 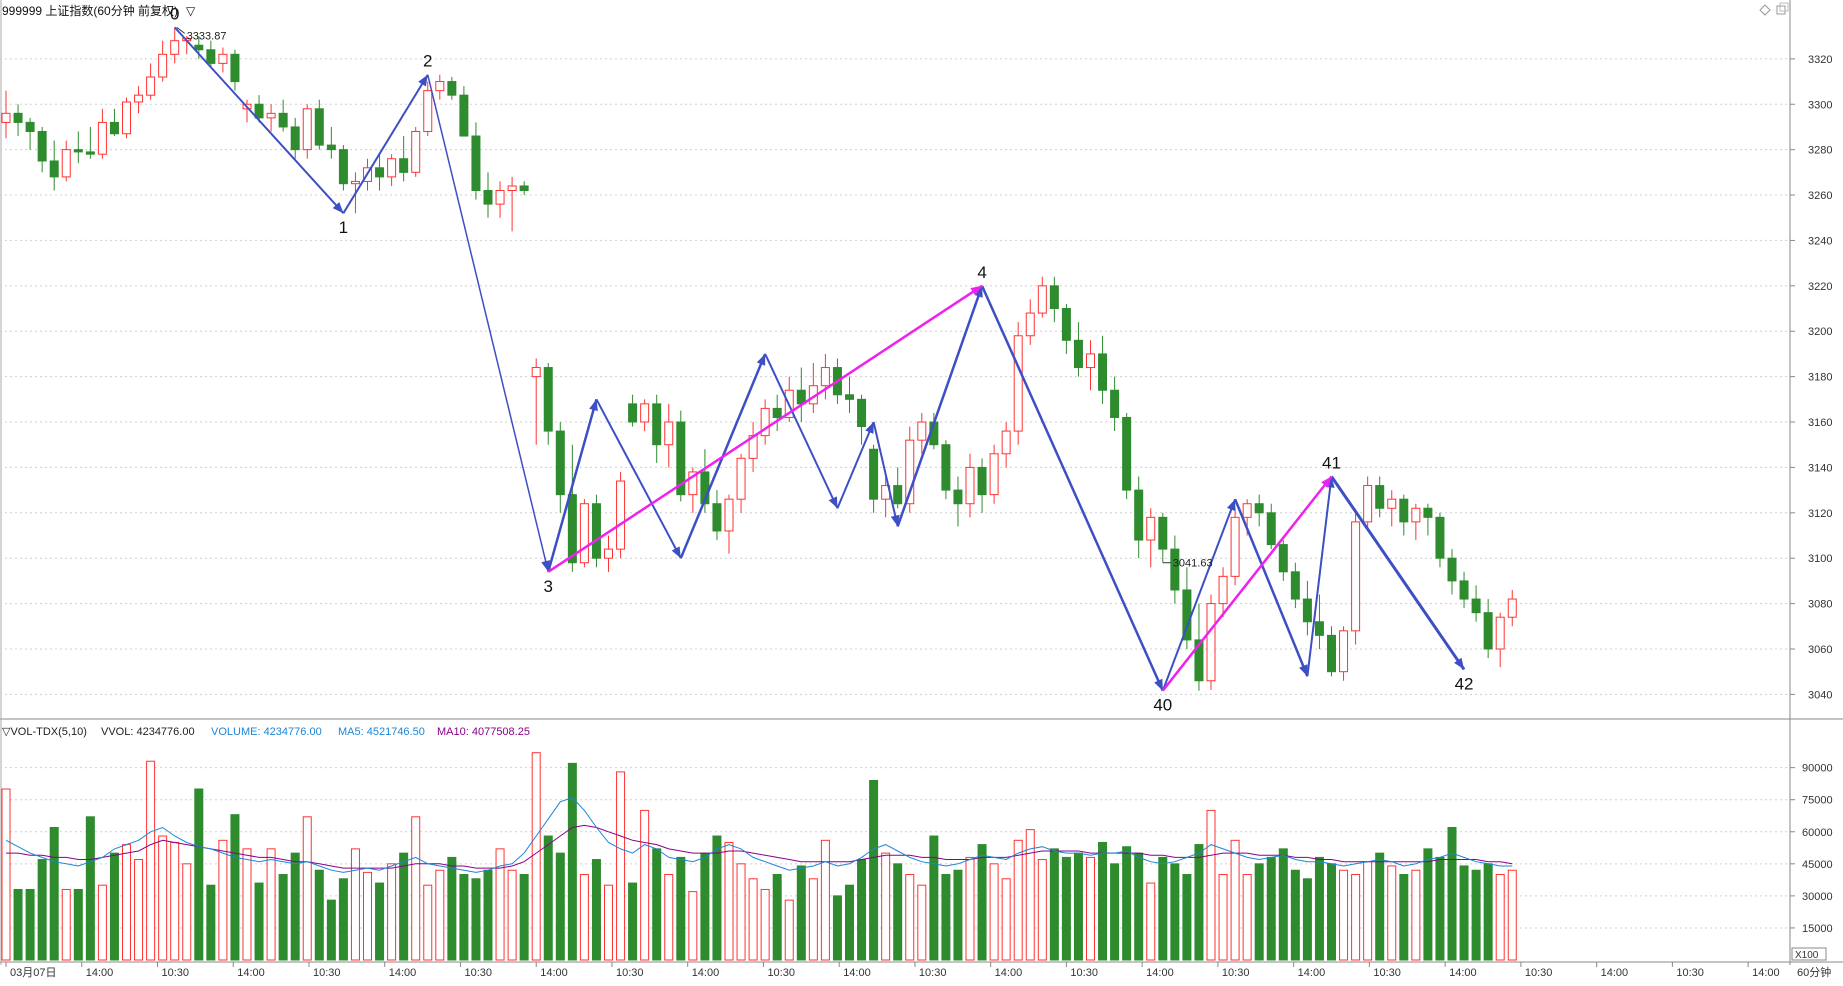 What do you see at coordinates (1811, 849) in the screenshot?
I see `volume-axis: 90000 75000 60000 45000 30000 15000` at bounding box center [1811, 849].